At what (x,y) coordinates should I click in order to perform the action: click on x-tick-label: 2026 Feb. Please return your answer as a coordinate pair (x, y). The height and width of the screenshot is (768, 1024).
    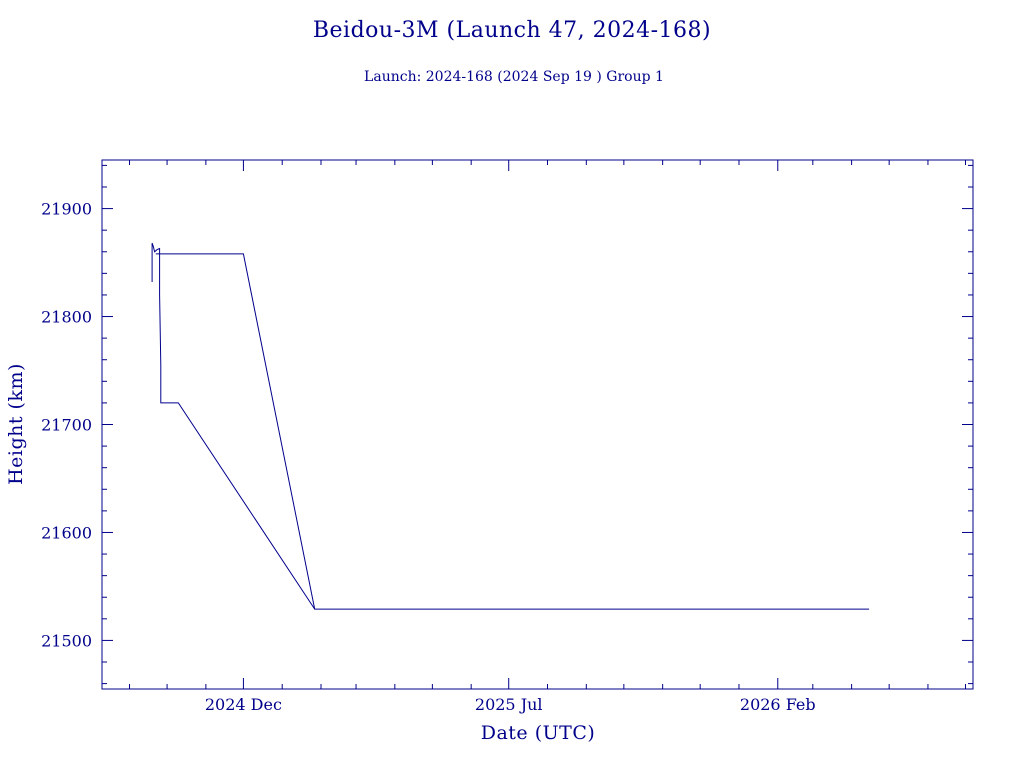
    Looking at the image, I should click on (778, 704).